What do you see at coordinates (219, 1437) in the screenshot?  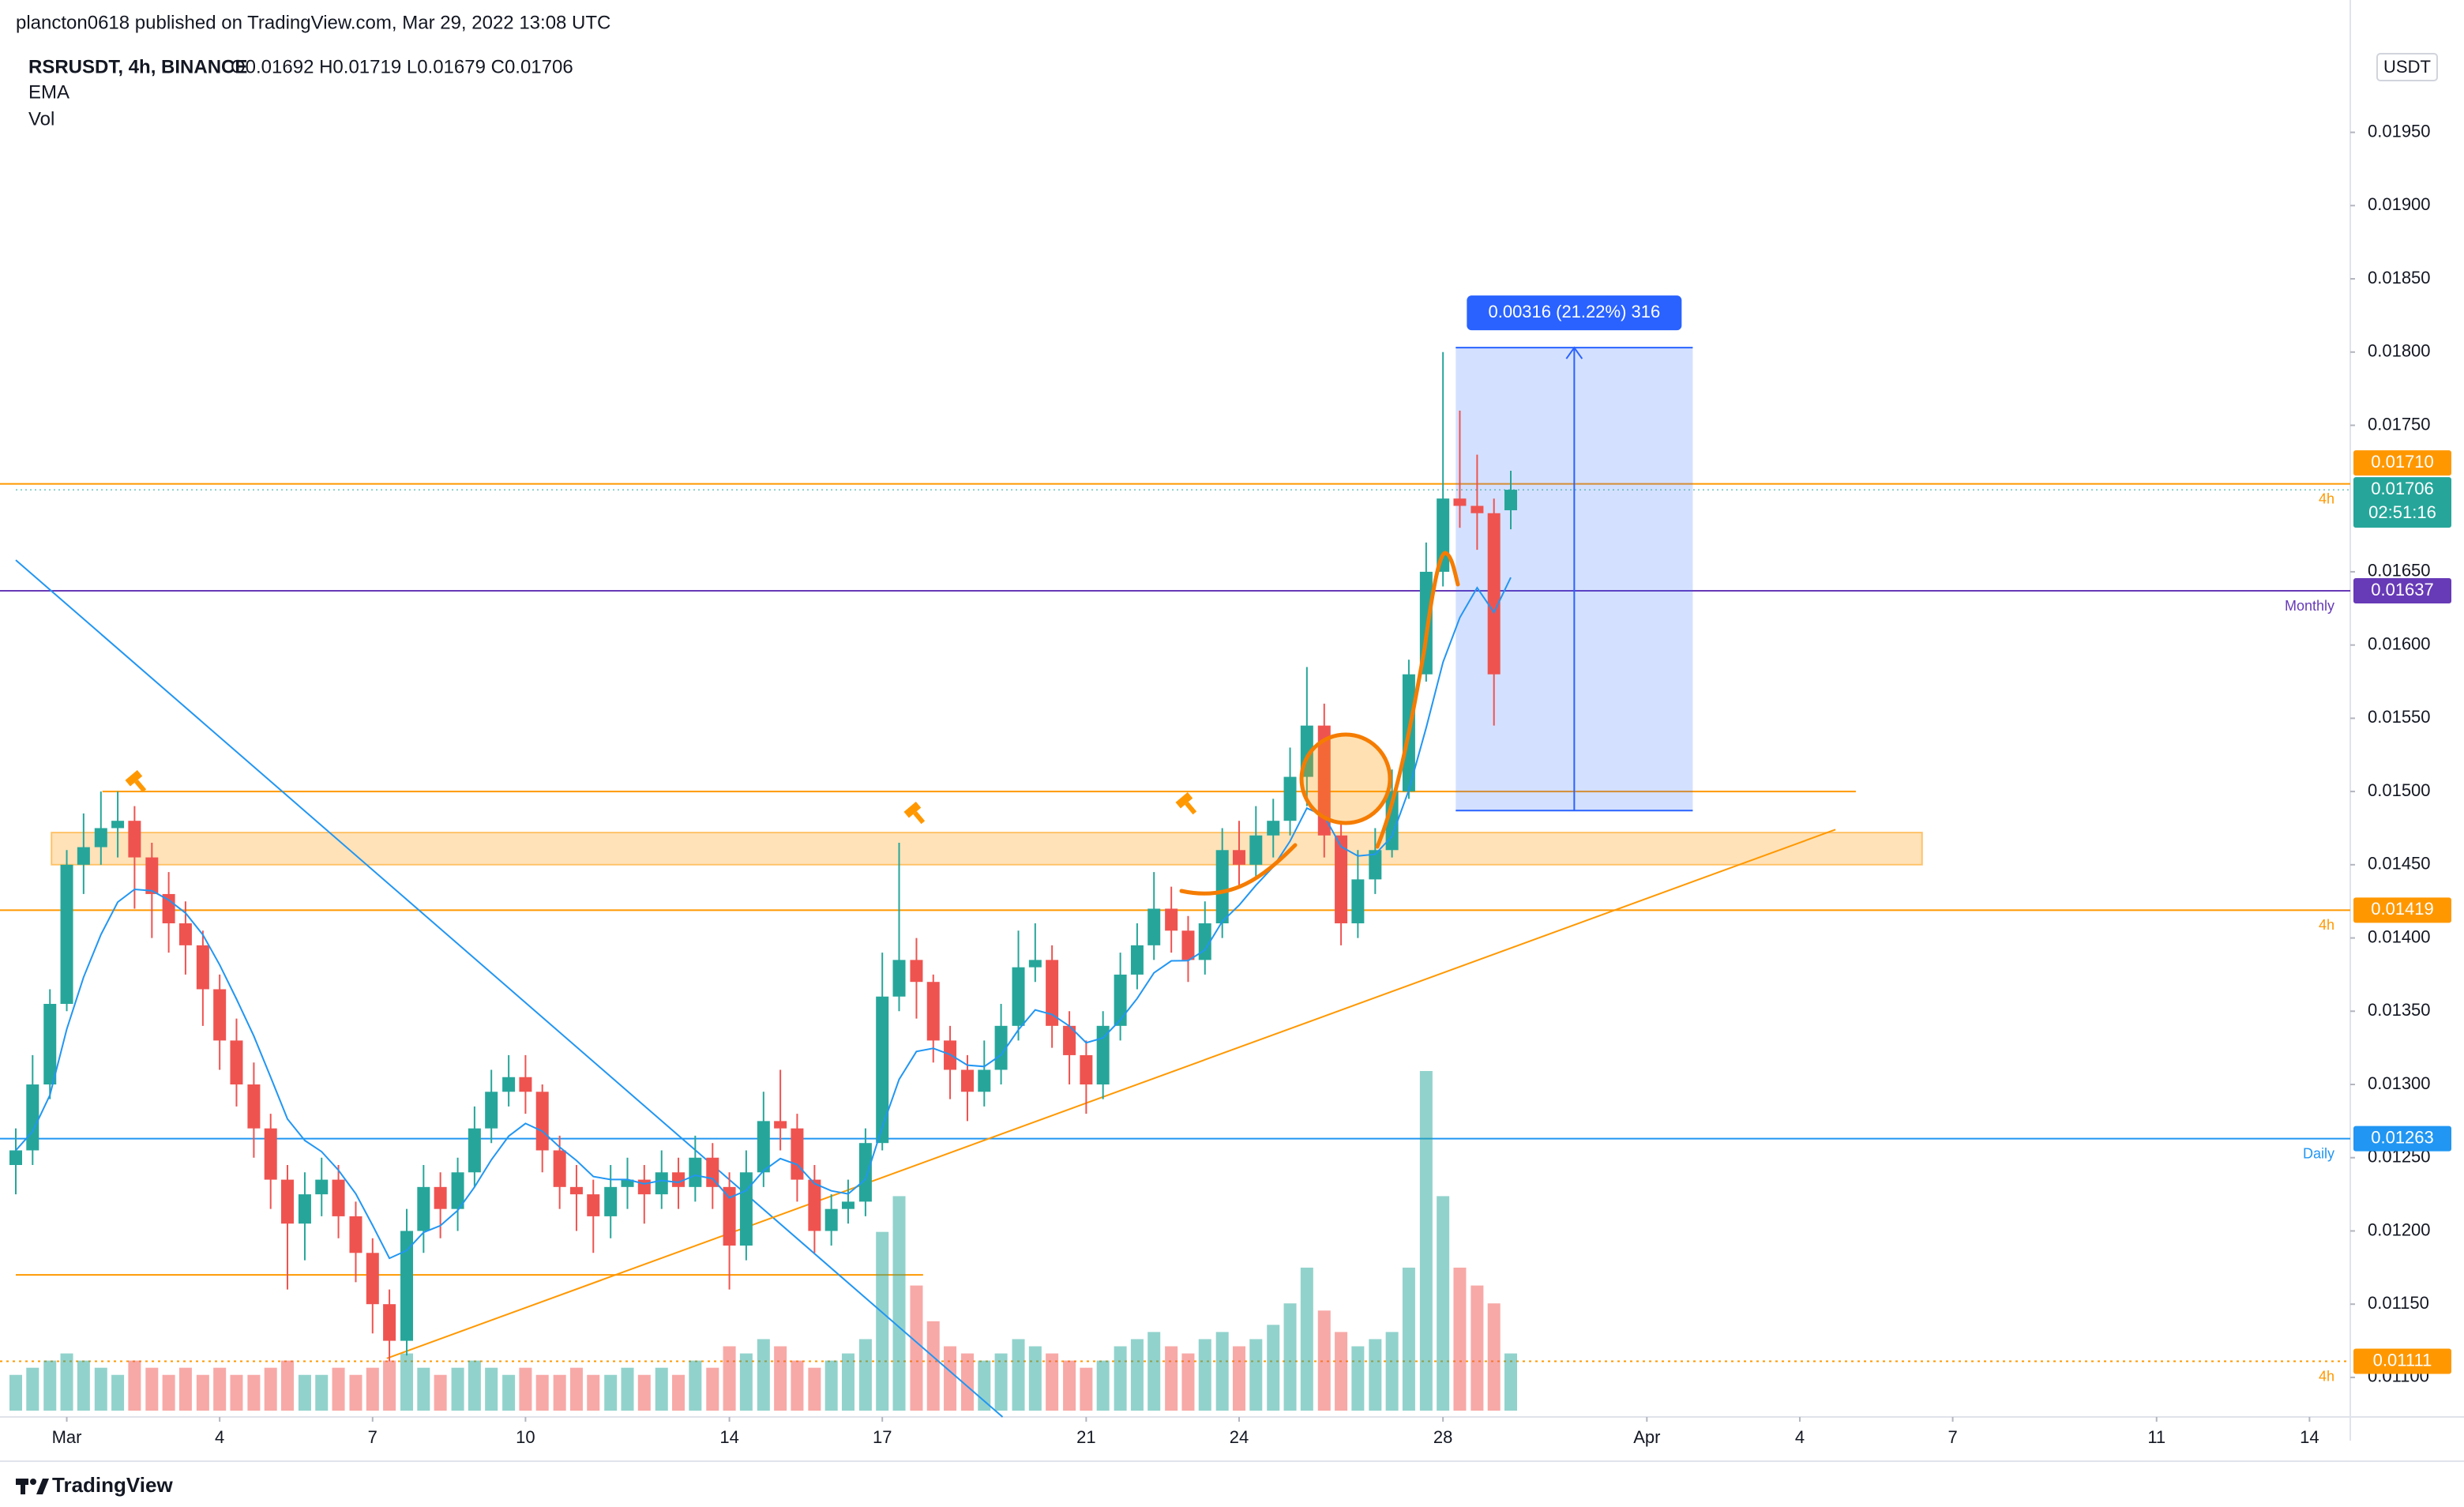 I see `x-tick-label: 4` at bounding box center [219, 1437].